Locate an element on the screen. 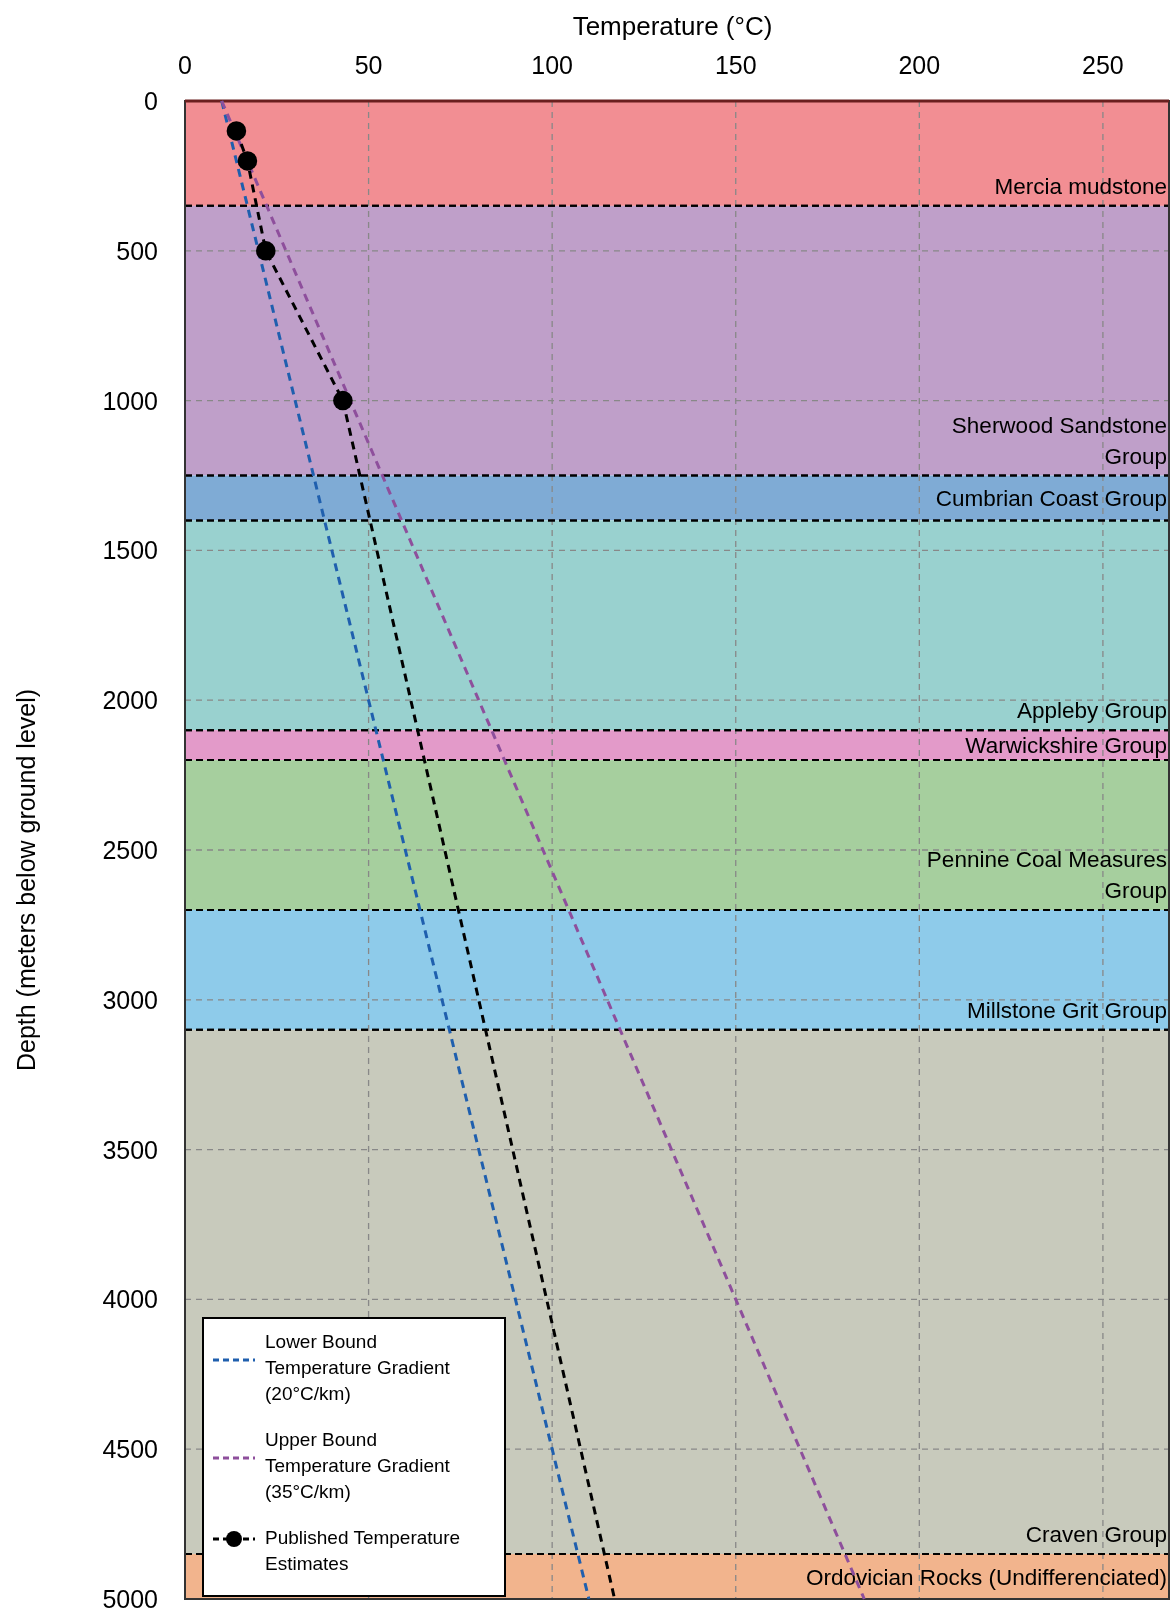 The width and height of the screenshot is (1171, 1609). band-label: Millstone Grit Group is located at coordinates (1066, 1010).